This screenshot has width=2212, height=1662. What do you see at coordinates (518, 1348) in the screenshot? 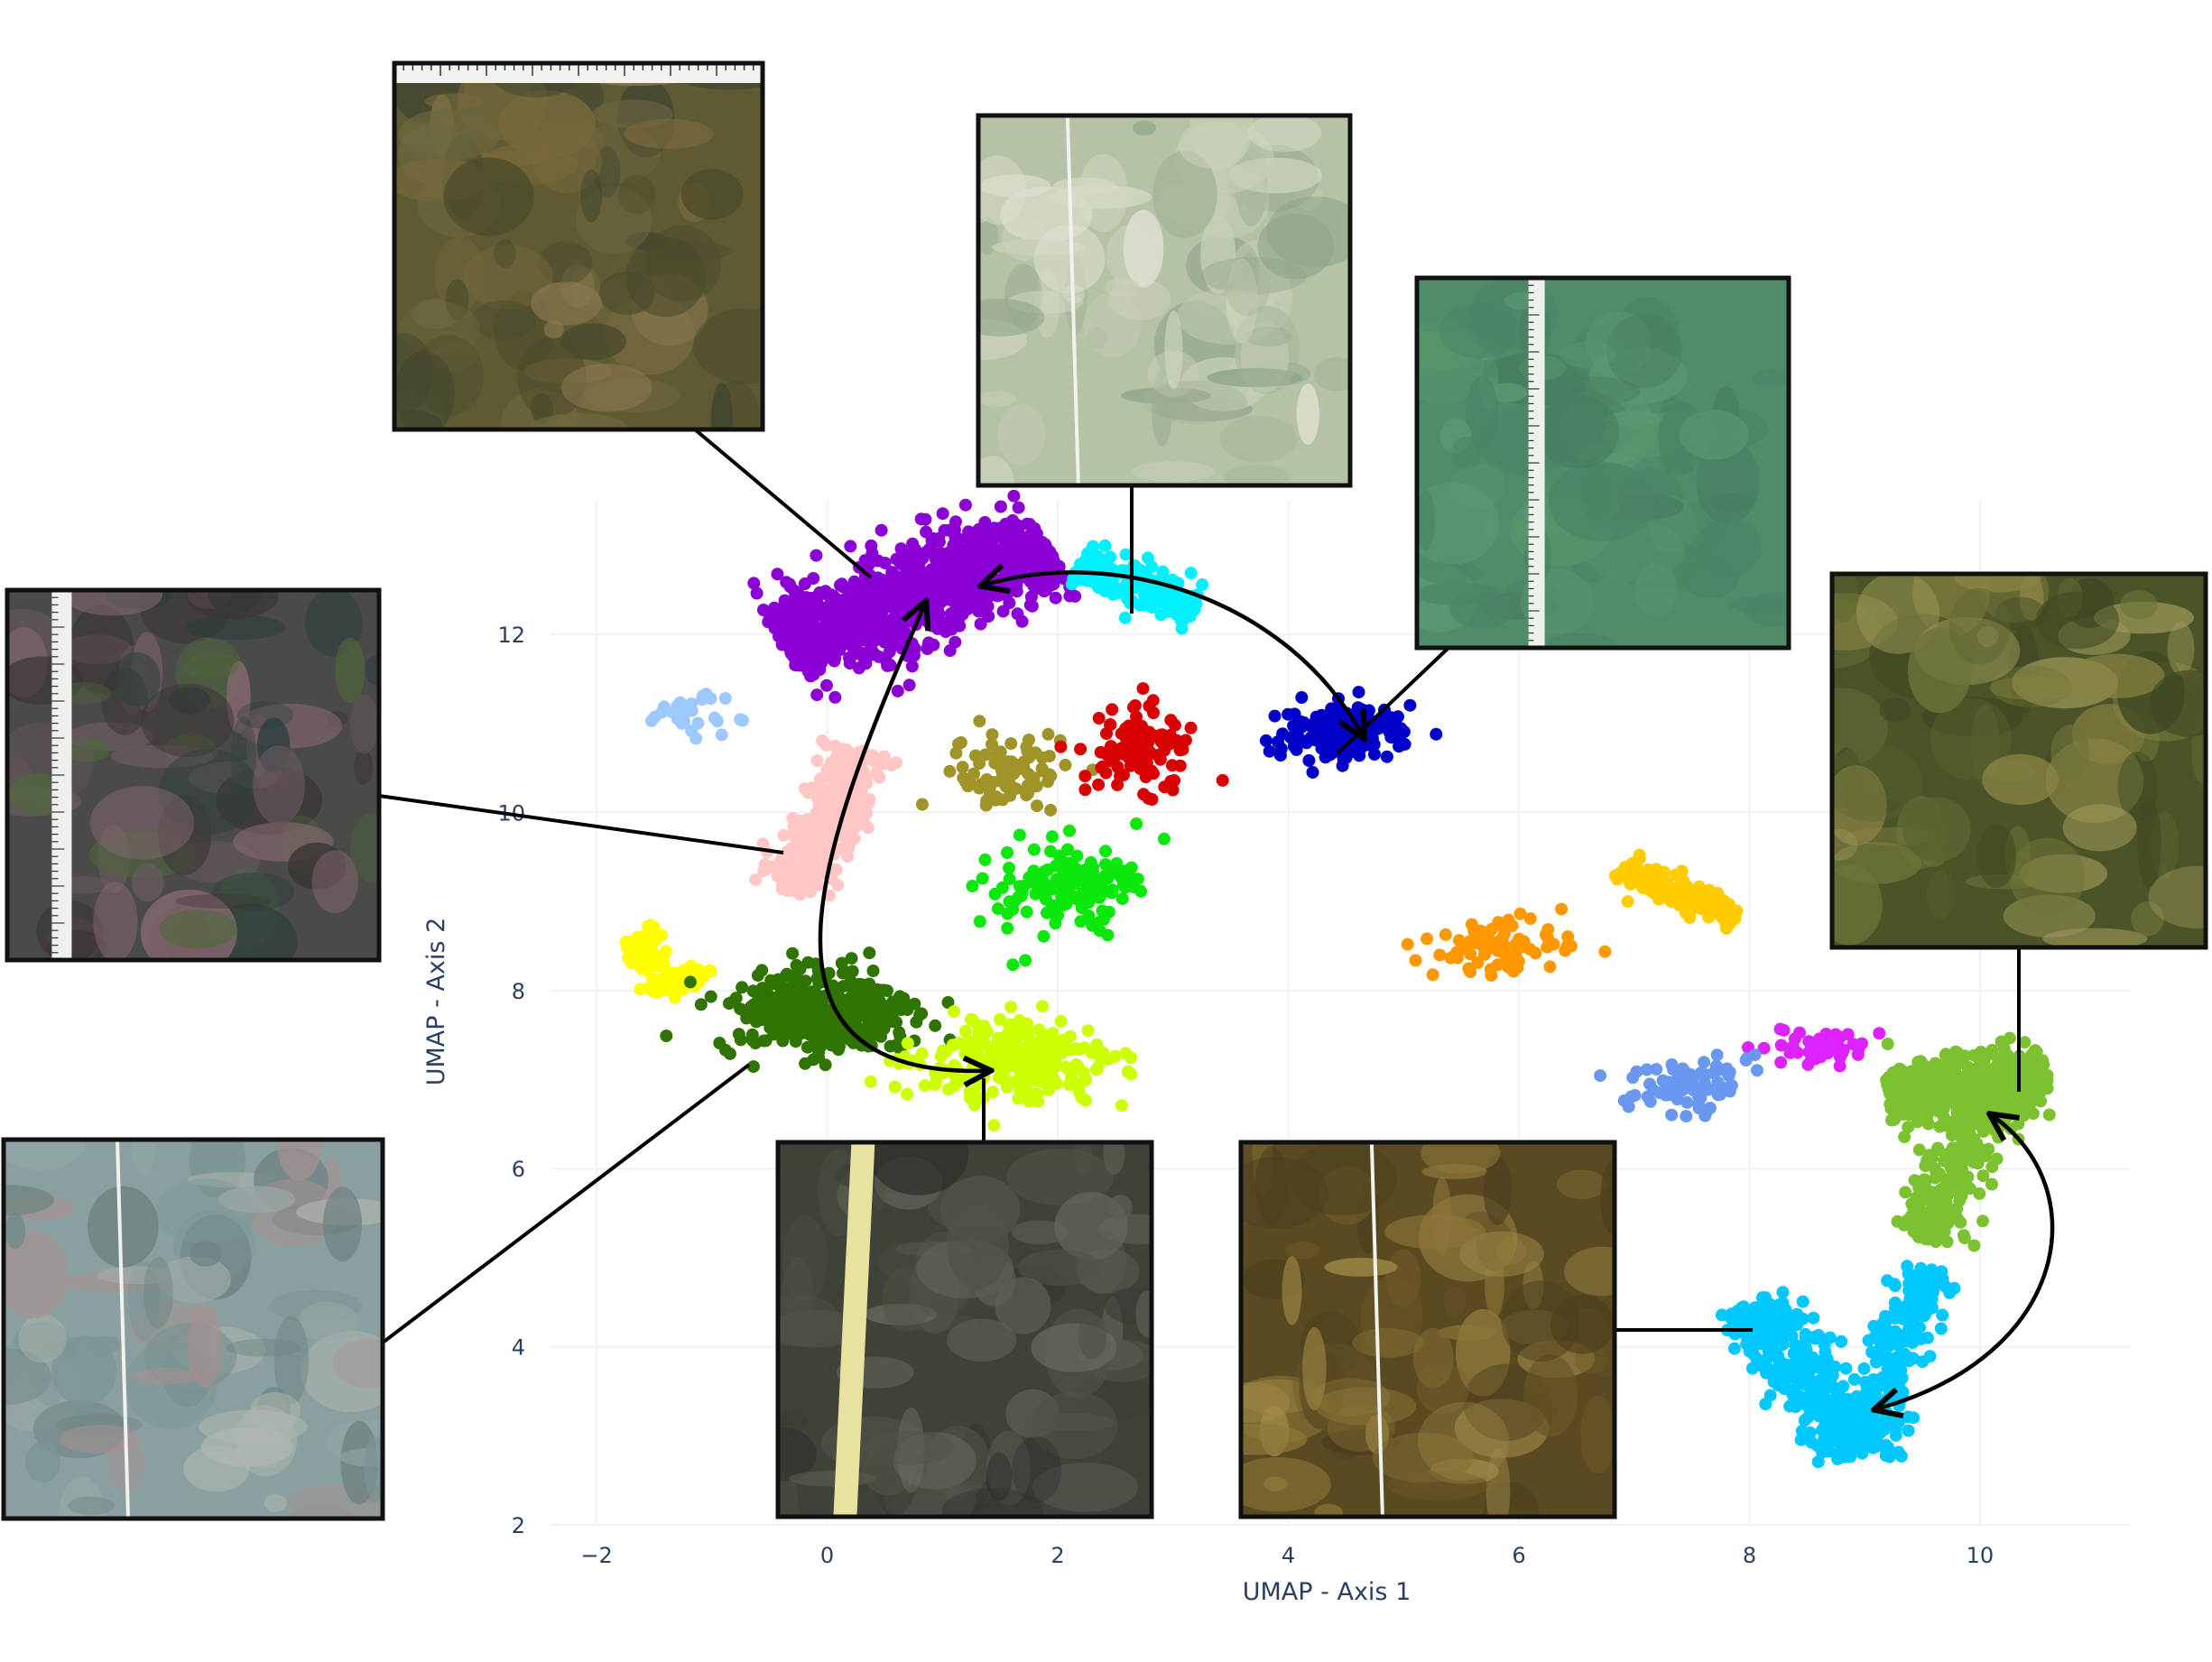
I see `y-tick-label: 4` at bounding box center [518, 1348].